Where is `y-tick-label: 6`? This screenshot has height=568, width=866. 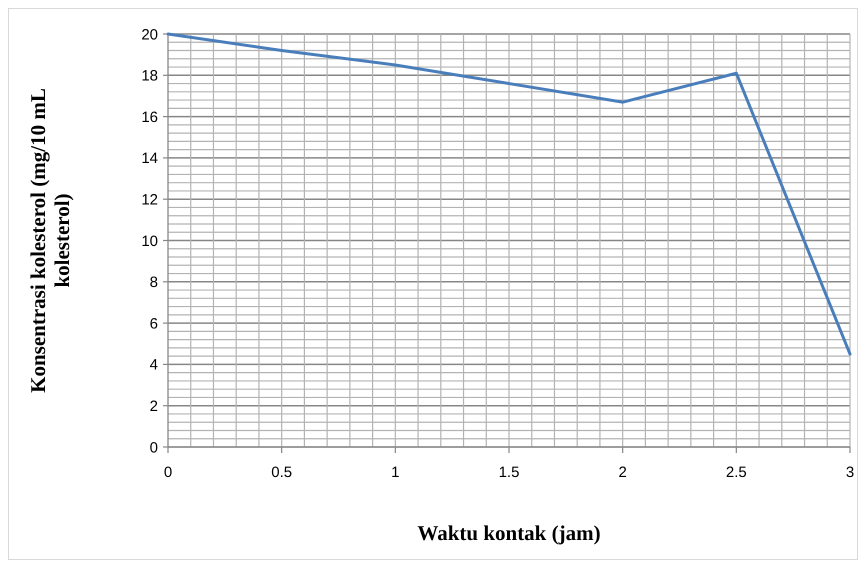
y-tick-label: 6 is located at coordinates (154, 323).